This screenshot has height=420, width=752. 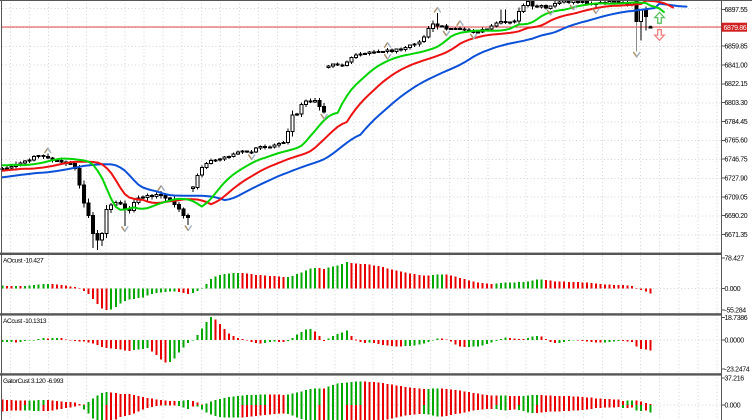 I want to click on svg-text: 6859.85, so click(x=736, y=46).